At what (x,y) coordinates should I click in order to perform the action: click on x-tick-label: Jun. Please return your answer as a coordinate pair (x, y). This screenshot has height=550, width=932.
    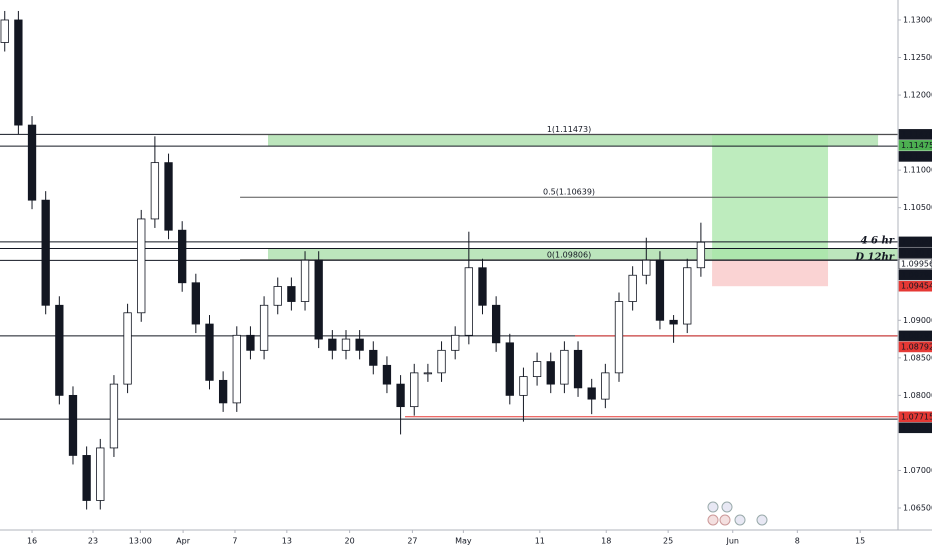
    Looking at the image, I should click on (732, 541).